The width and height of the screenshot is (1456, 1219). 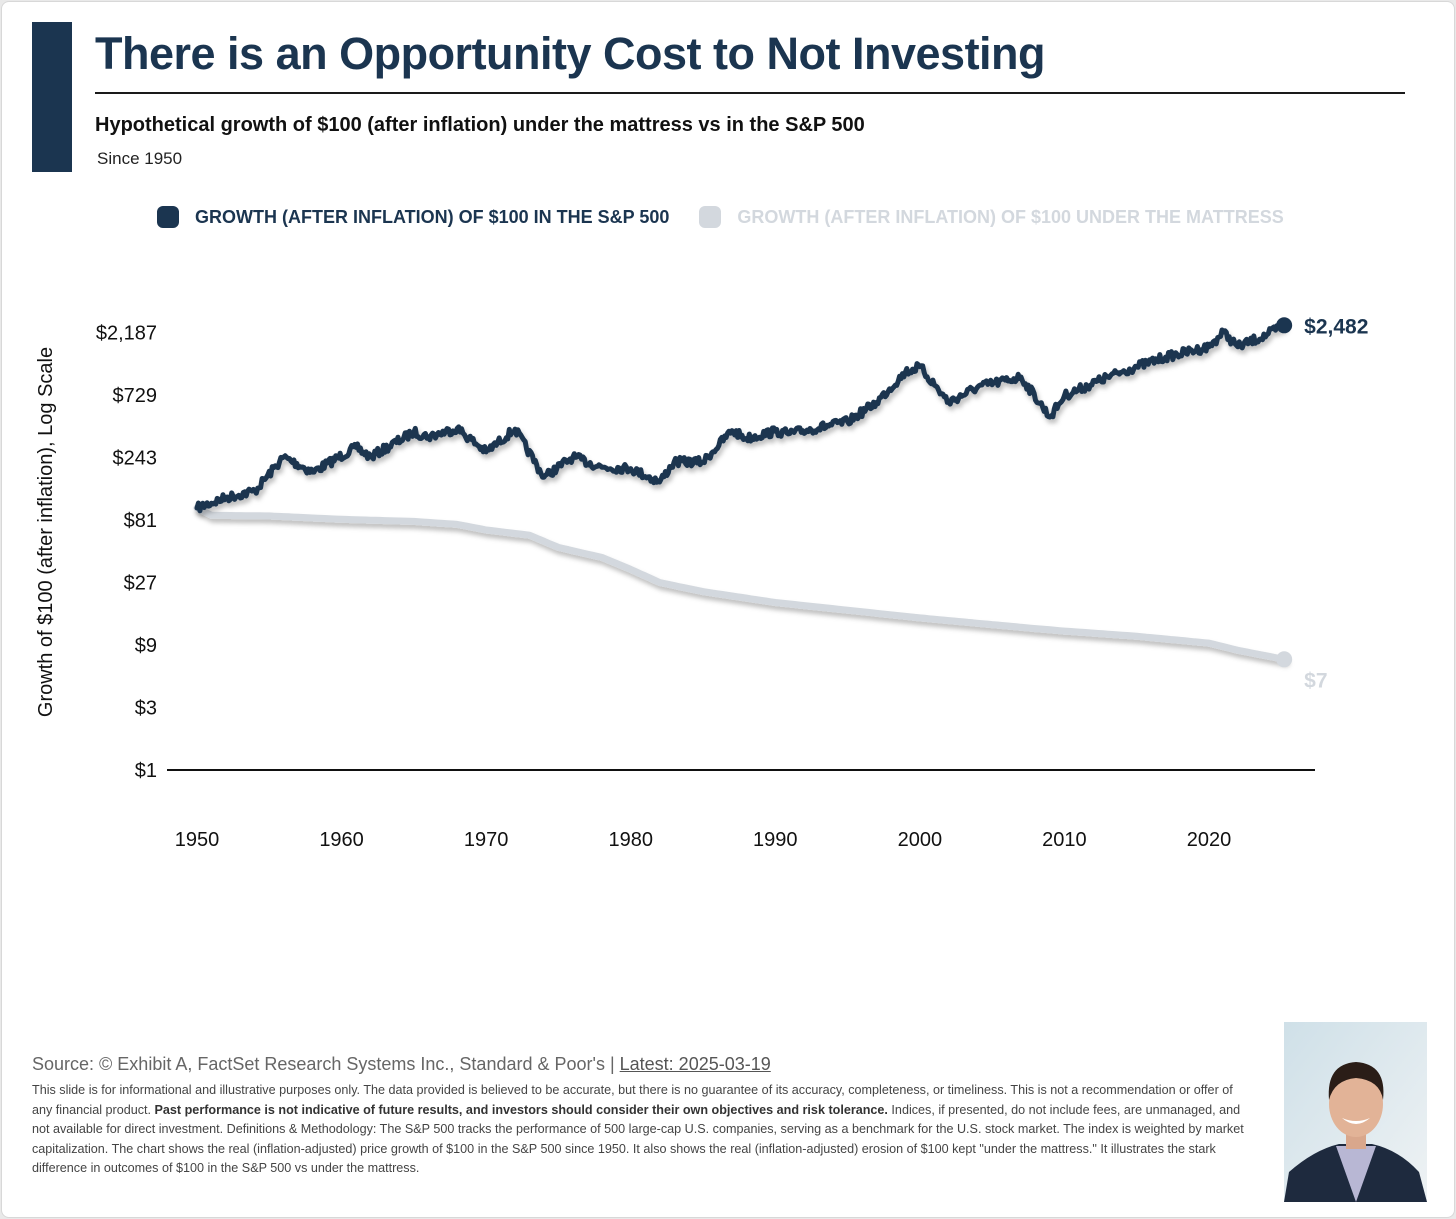 What do you see at coordinates (630, 840) in the screenshot?
I see `x-tick-label: 1980` at bounding box center [630, 840].